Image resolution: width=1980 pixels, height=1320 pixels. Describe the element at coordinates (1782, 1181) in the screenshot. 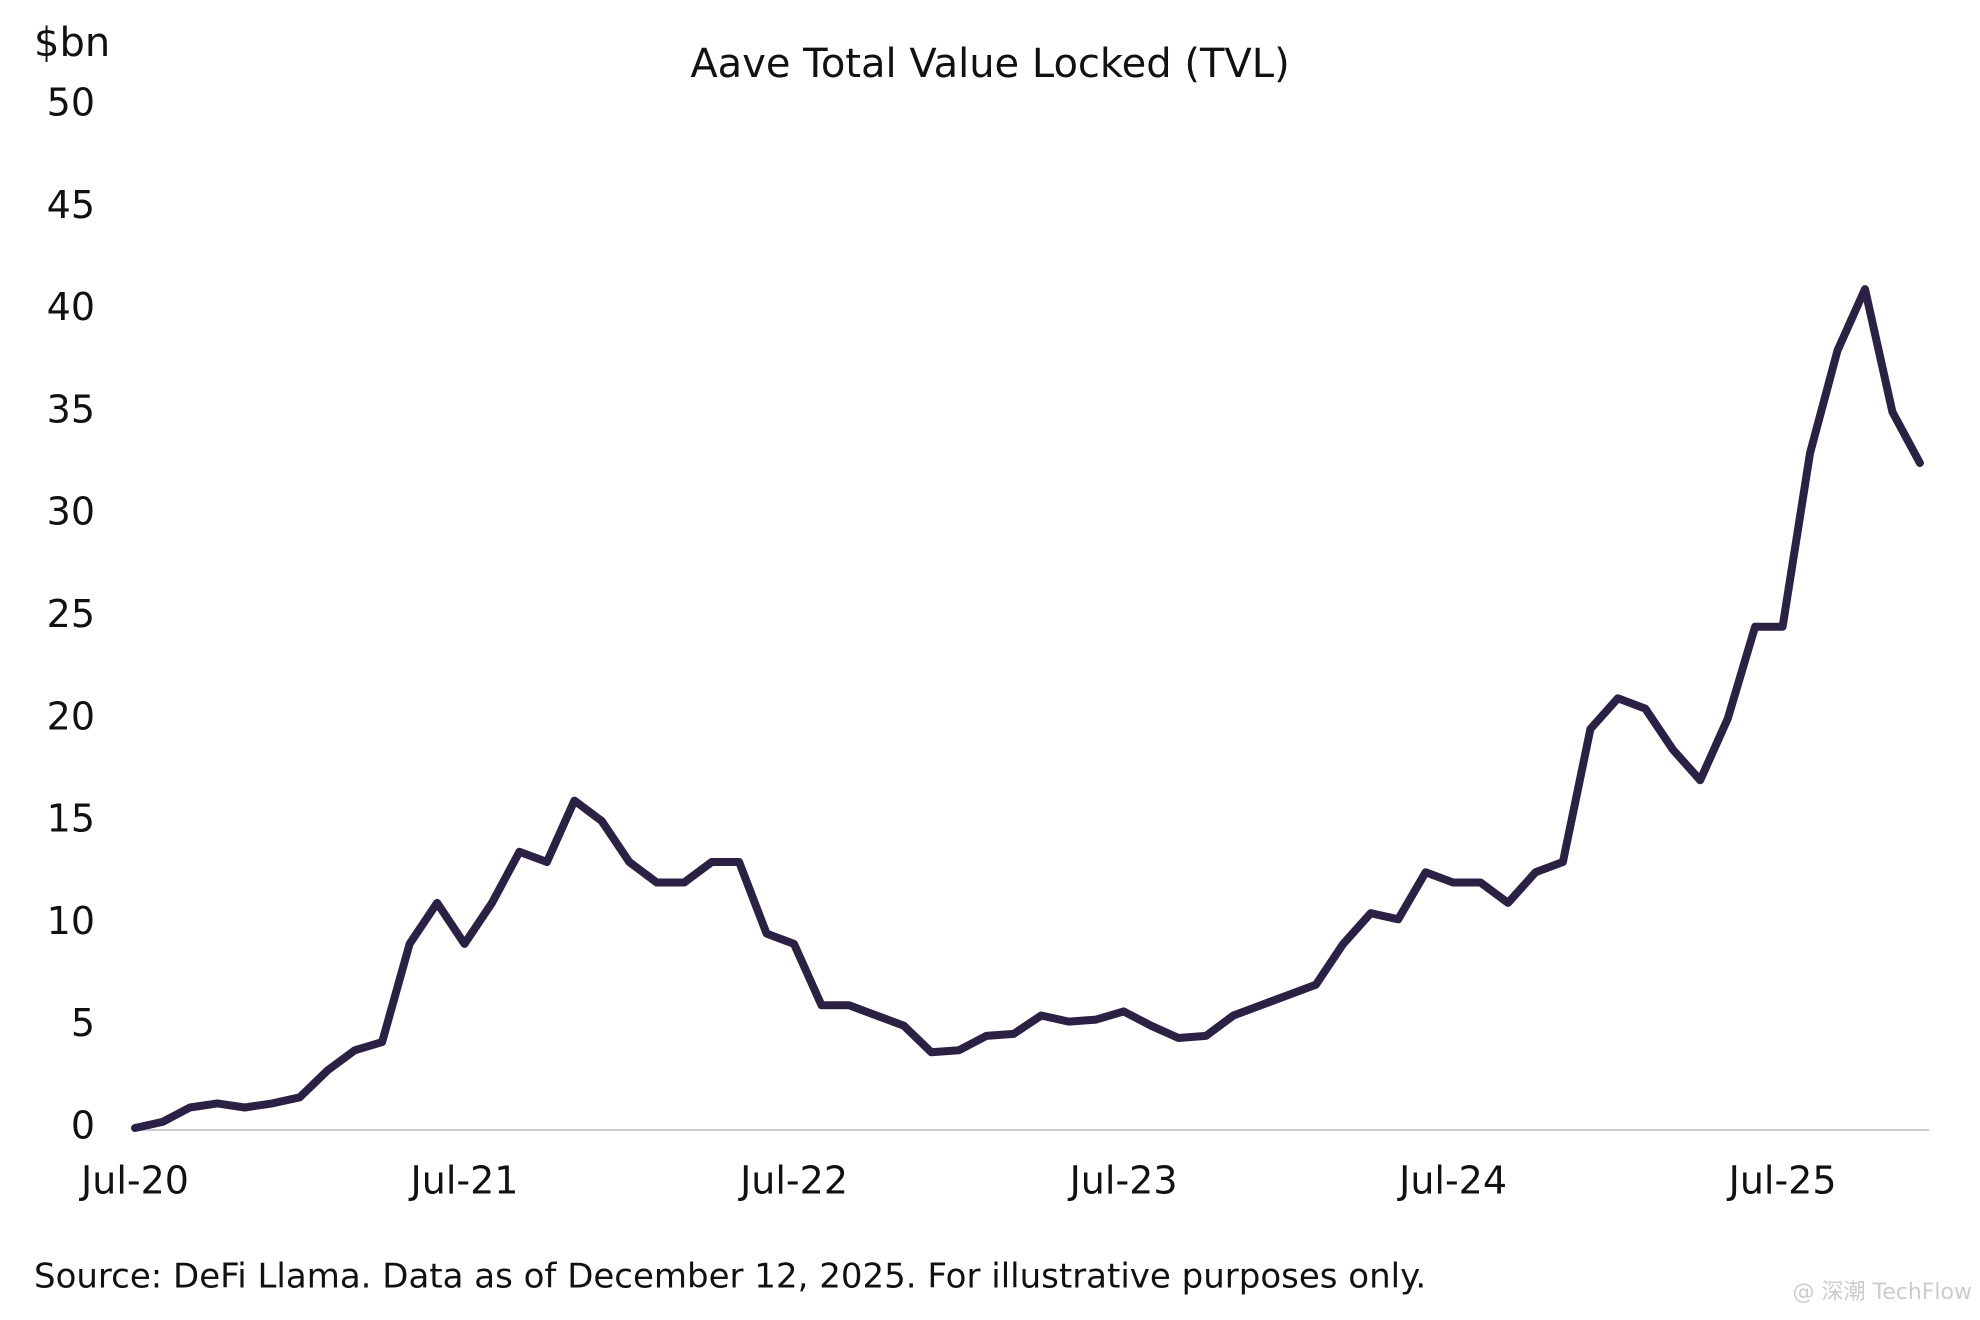

I see `x-tick-label: Jul-25` at that location.